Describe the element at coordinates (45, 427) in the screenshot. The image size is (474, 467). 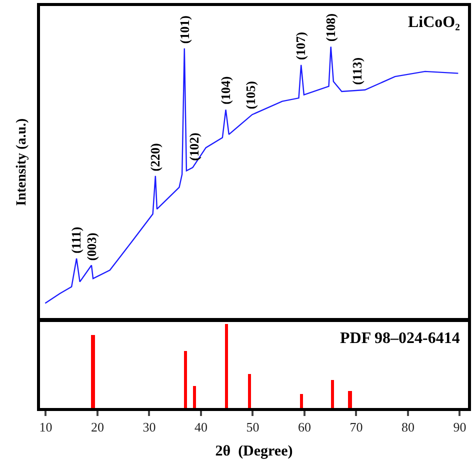
I see `x-tick-label: 10` at that location.